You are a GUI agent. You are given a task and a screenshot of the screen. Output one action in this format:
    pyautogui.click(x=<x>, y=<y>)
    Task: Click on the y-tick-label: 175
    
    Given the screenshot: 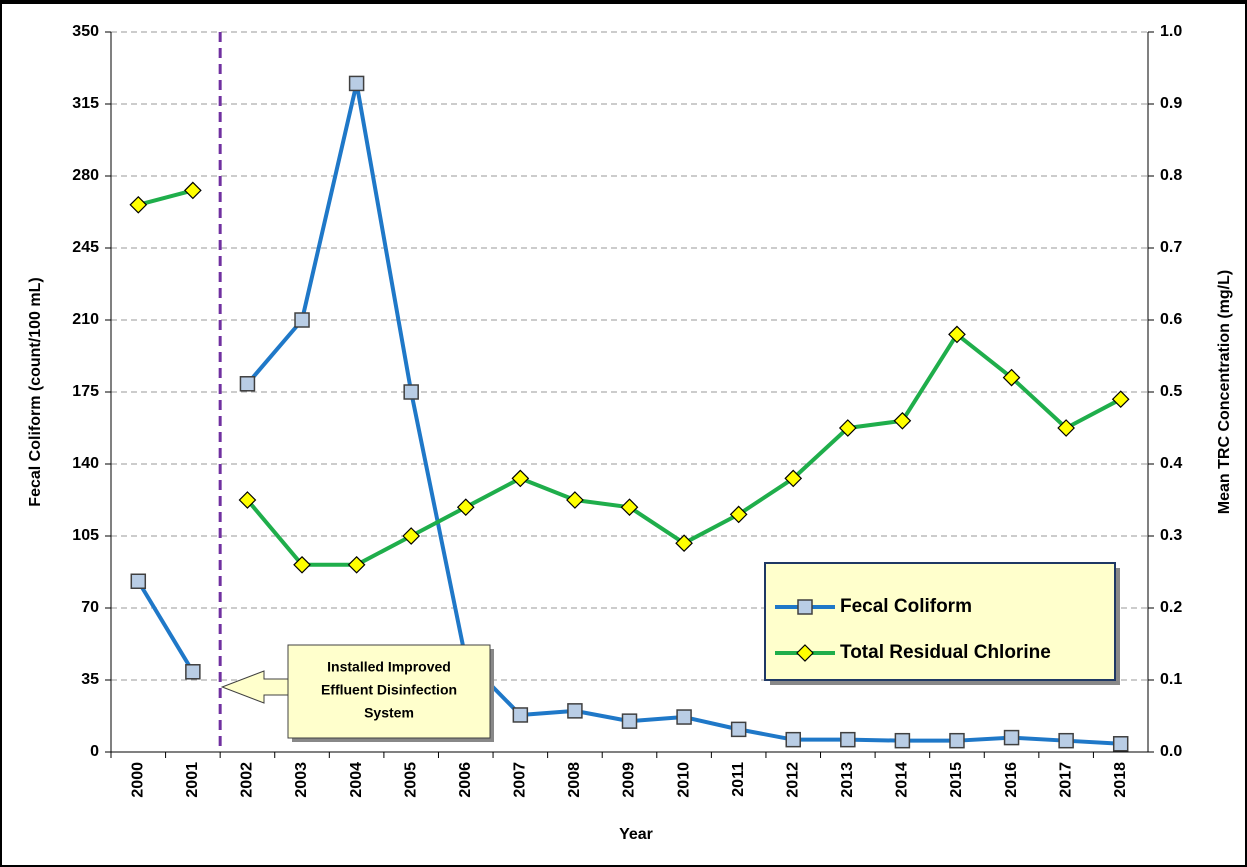 What is the action you would take?
    pyautogui.click(x=85, y=391)
    